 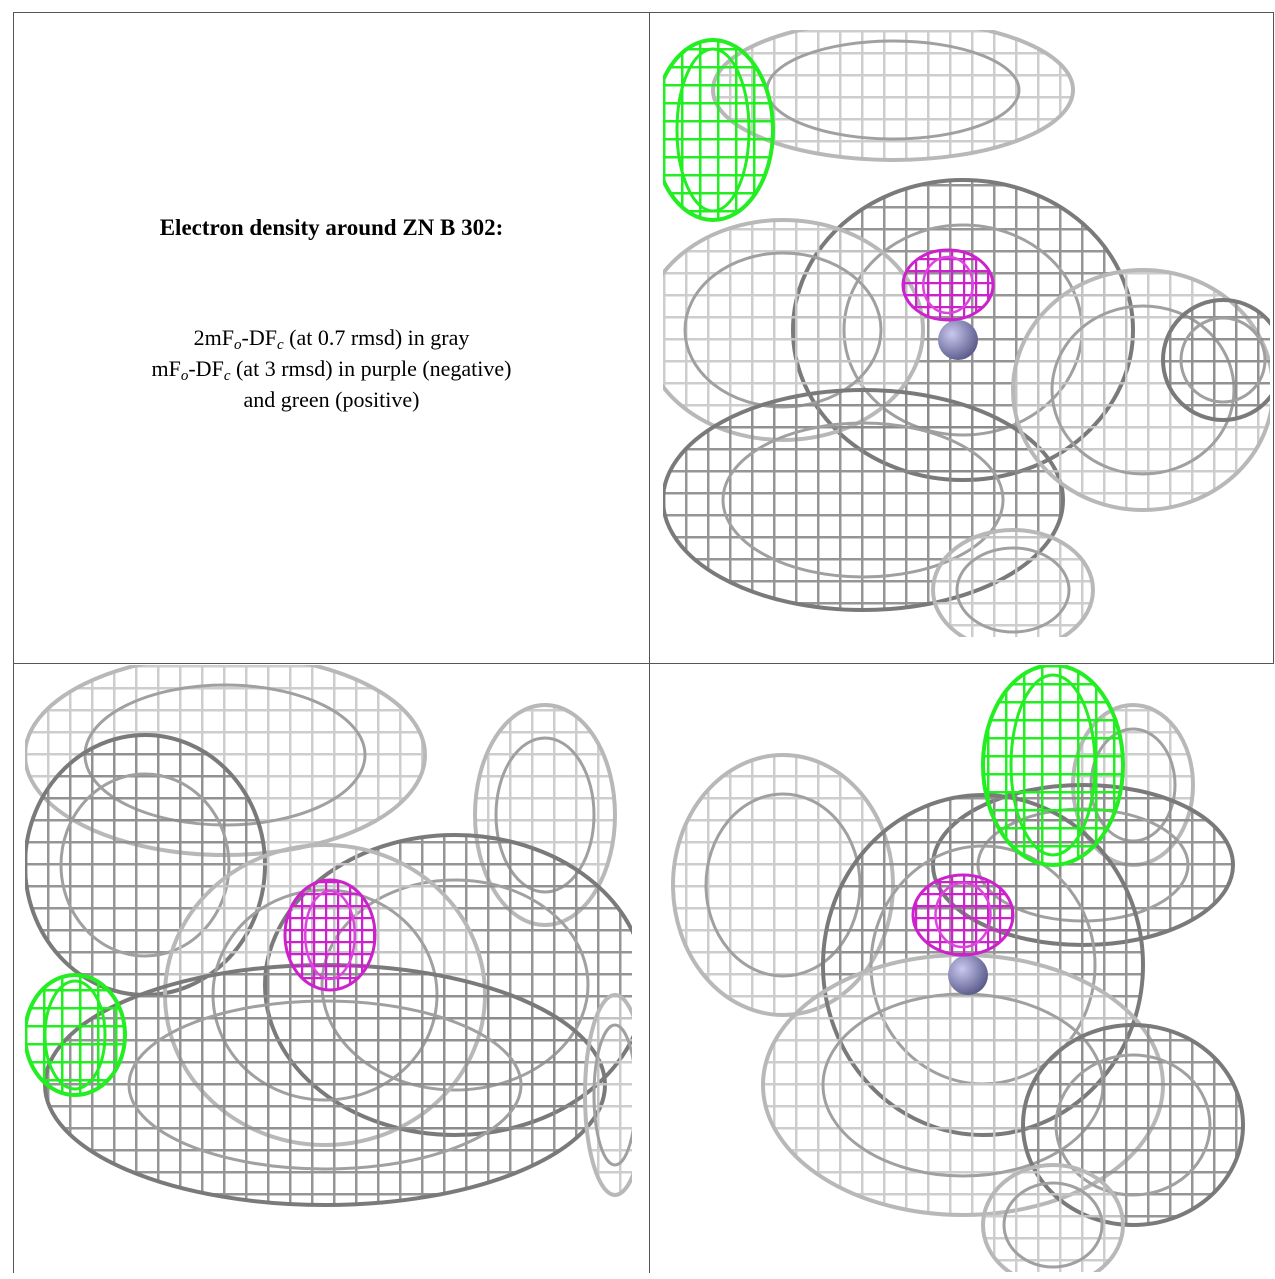 I want to click on figure-title: Electron density around ZN B 302:, so click(x=331, y=227).